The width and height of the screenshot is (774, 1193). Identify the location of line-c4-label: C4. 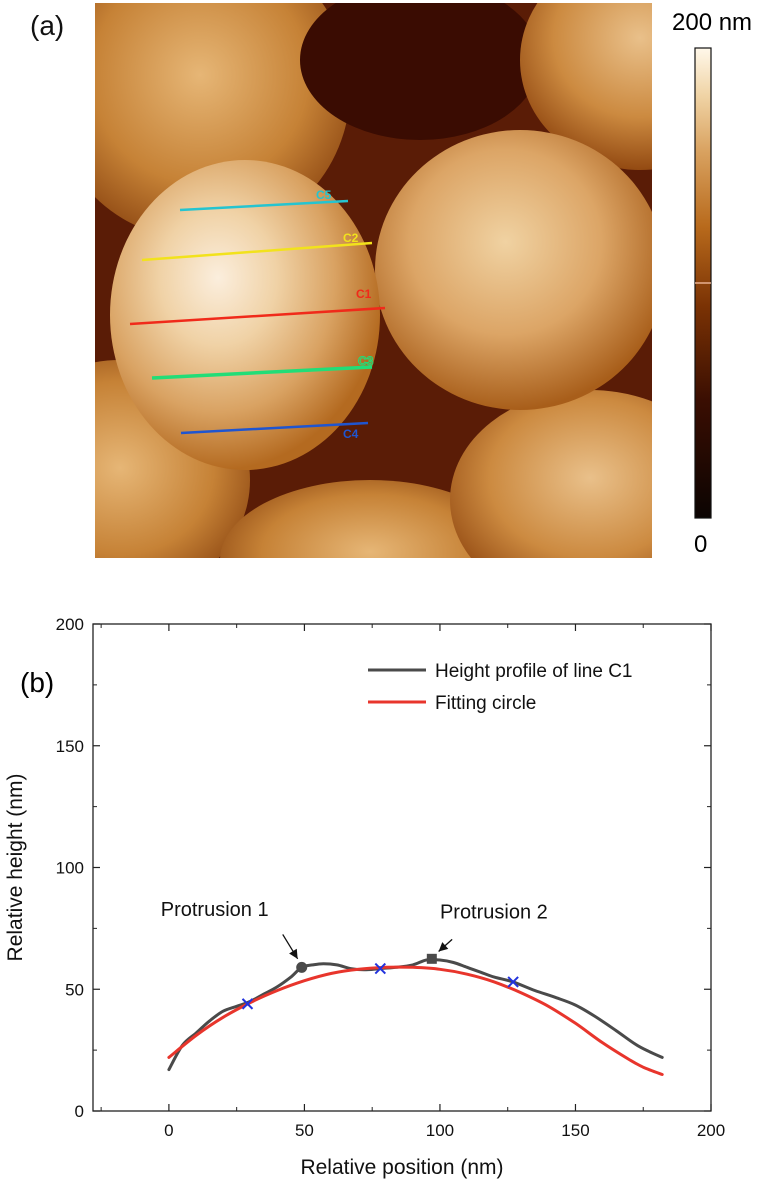
(351, 434).